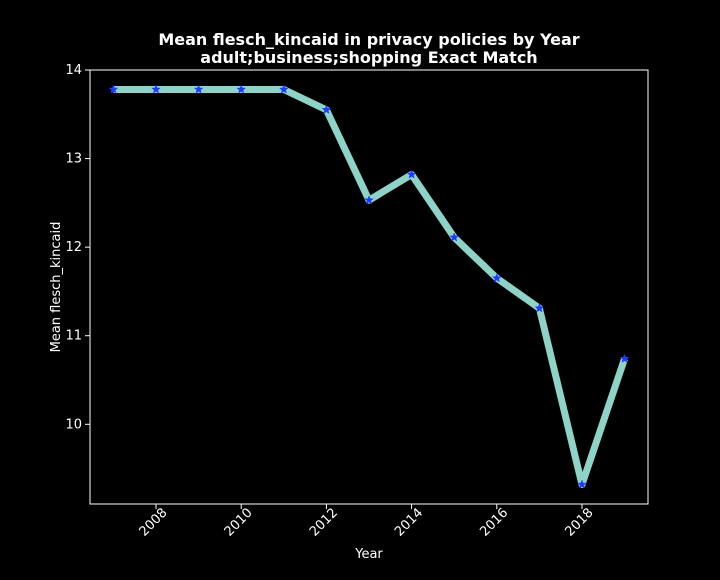 The image size is (720, 580). I want to click on y-tick-label: 14, so click(73, 70).